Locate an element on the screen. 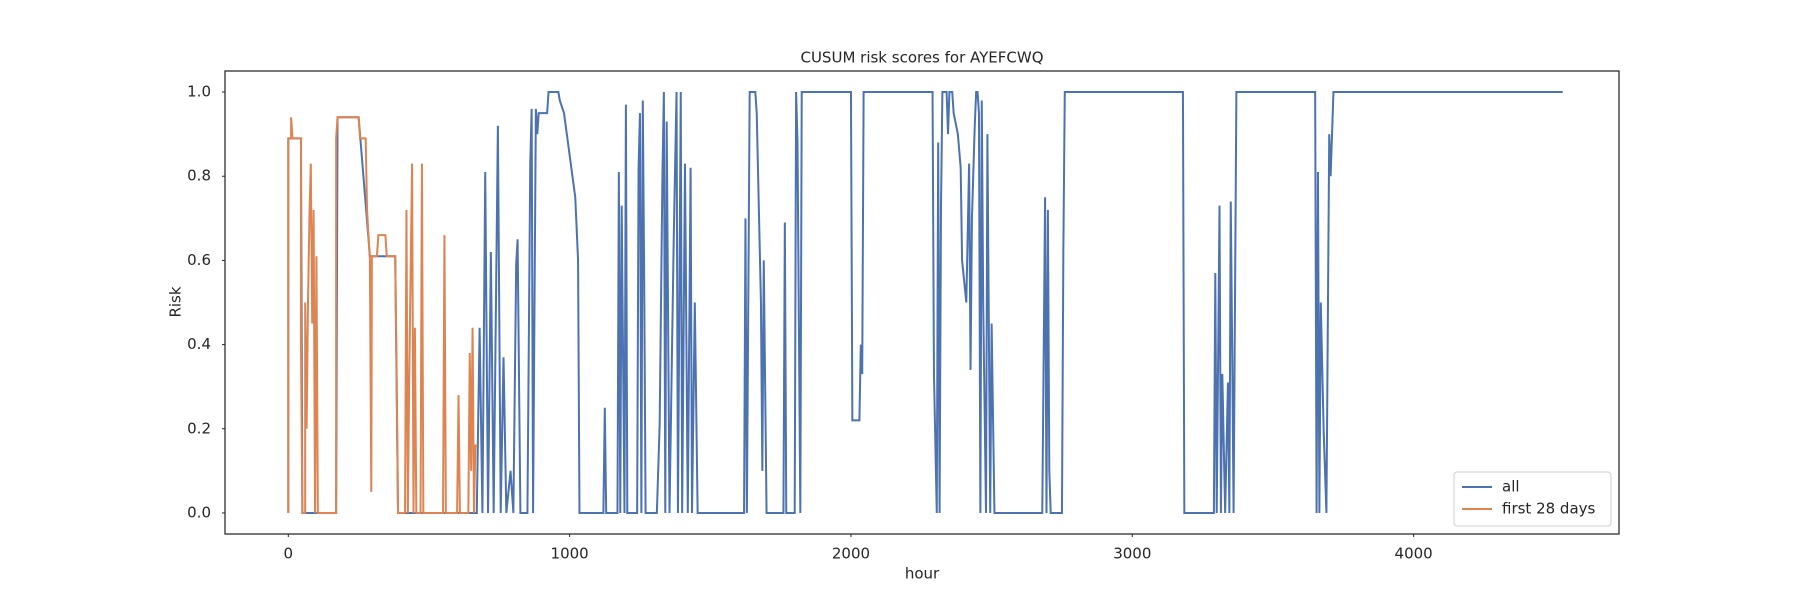 The image size is (1800, 600). y-tick-label: 0.2 is located at coordinates (199, 428).